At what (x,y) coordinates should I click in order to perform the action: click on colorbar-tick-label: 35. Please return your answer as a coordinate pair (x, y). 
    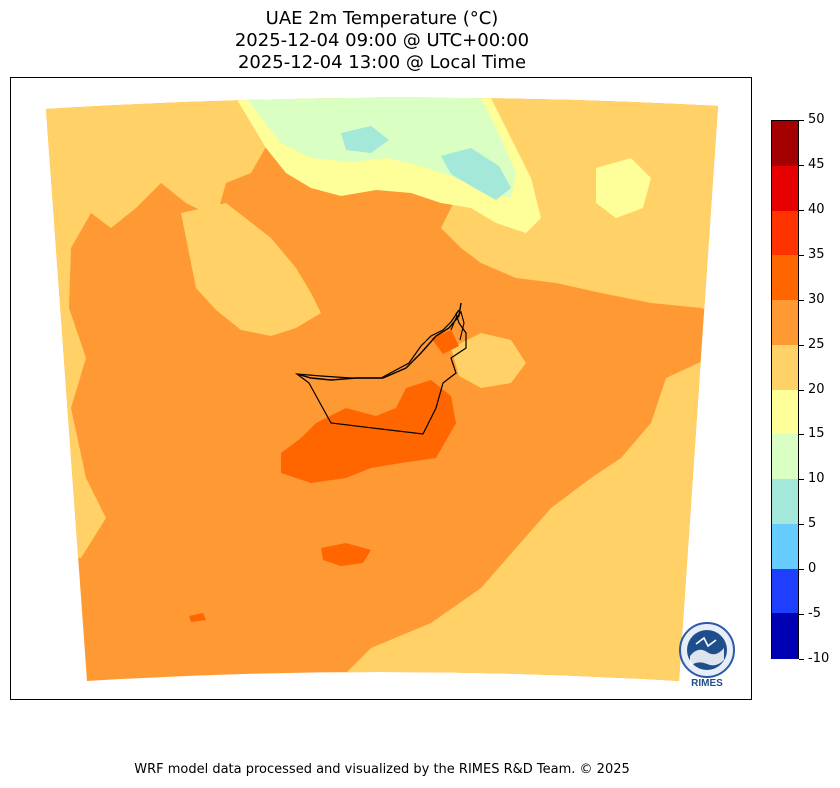
    Looking at the image, I should click on (816, 254).